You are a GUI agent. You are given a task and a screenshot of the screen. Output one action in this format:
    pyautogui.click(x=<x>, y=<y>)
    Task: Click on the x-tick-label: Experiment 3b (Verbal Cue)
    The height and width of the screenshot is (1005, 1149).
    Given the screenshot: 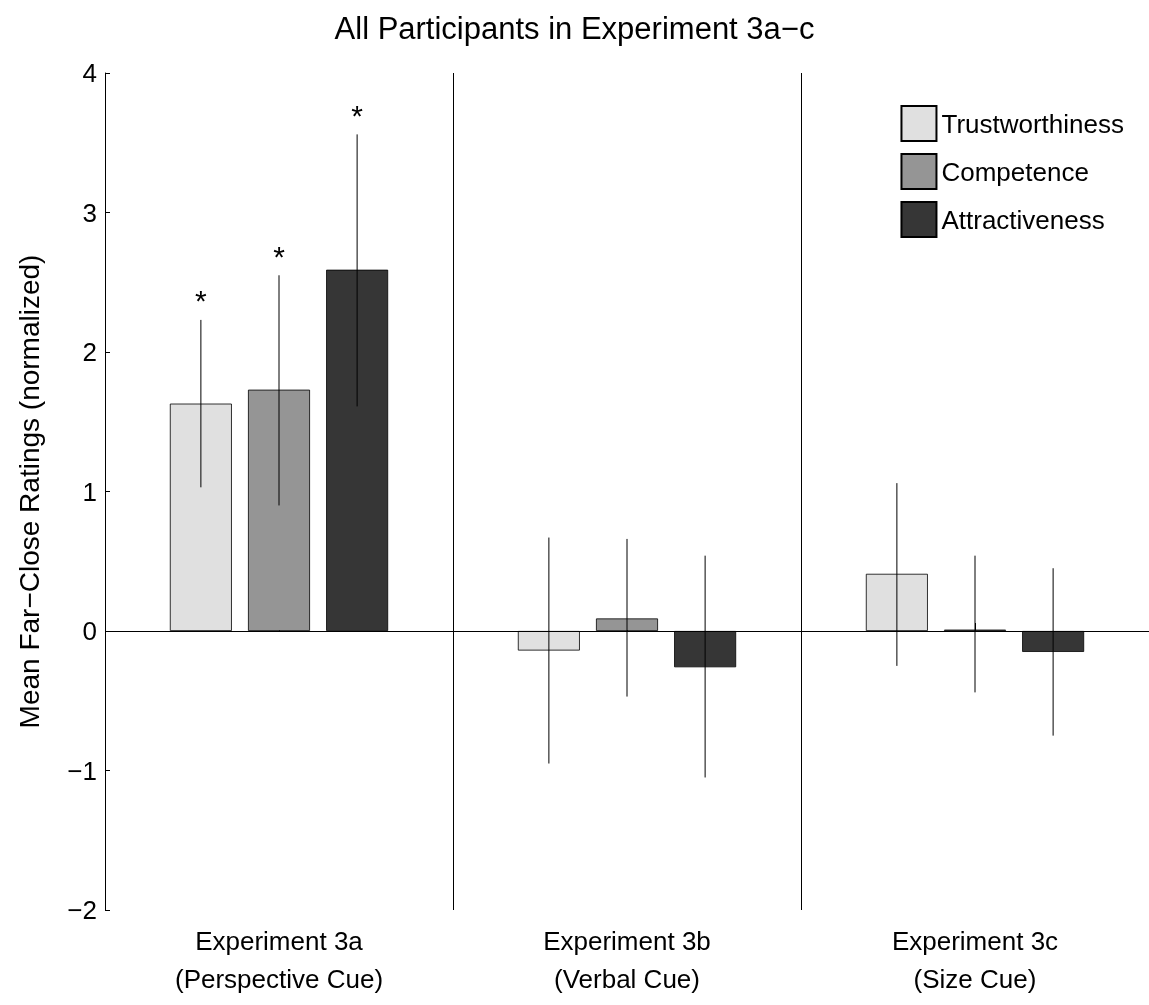 What is the action you would take?
    pyautogui.click(x=627, y=960)
    